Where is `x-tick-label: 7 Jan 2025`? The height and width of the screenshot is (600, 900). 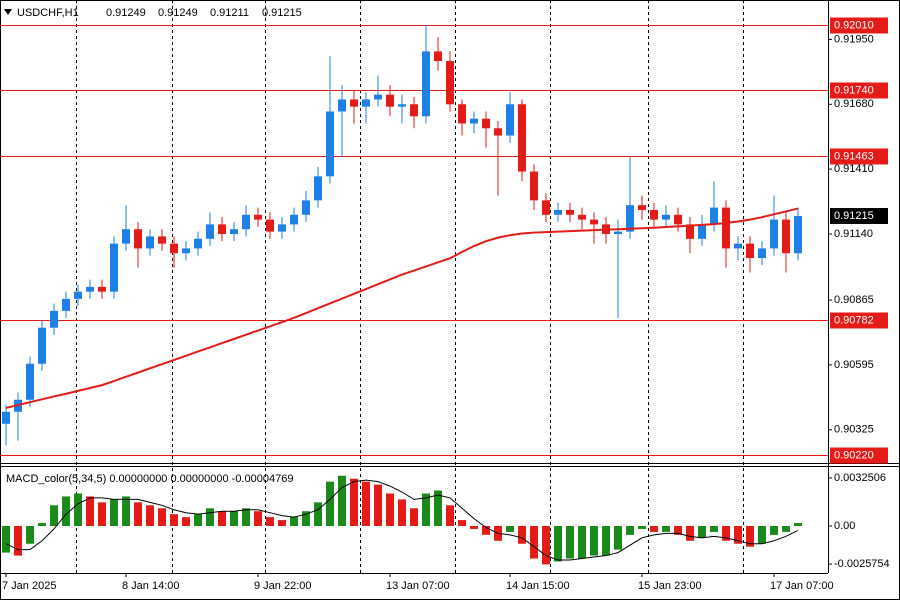 x-tick-label: 7 Jan 2025 is located at coordinates (29, 586).